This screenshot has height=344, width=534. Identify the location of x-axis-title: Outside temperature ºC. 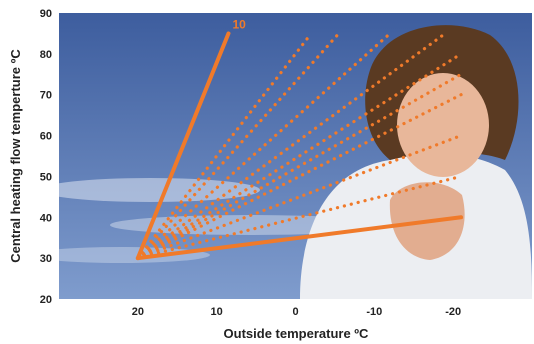
(297, 333).